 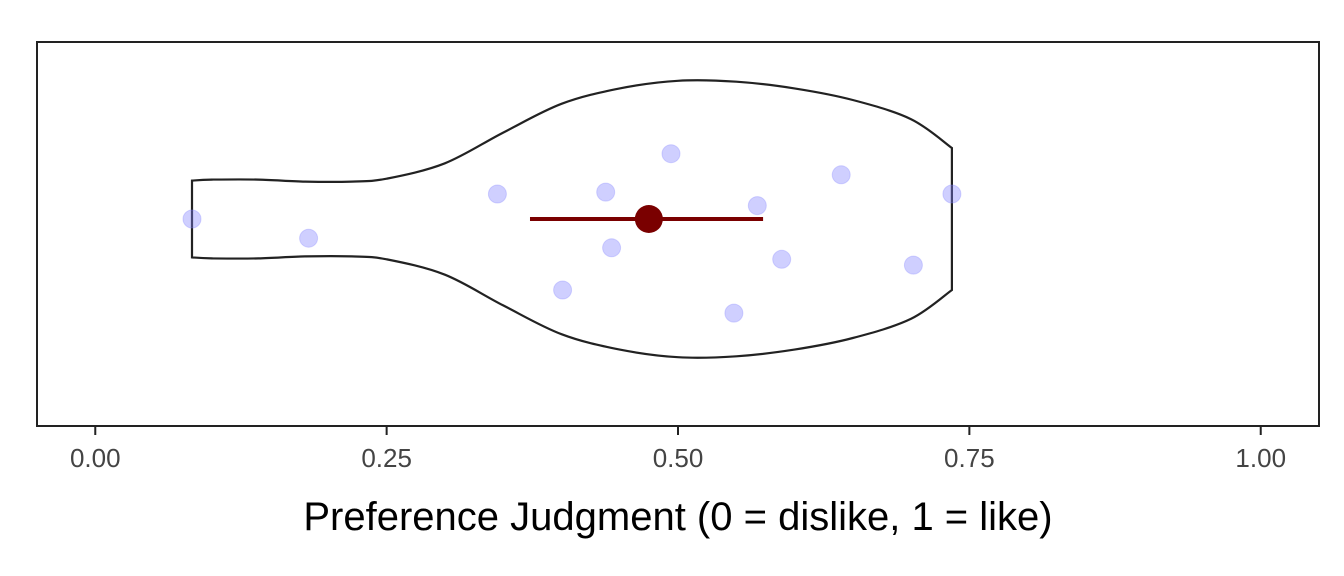 What do you see at coordinates (95, 458) in the screenshot?
I see `x-tick-label: 0.00` at bounding box center [95, 458].